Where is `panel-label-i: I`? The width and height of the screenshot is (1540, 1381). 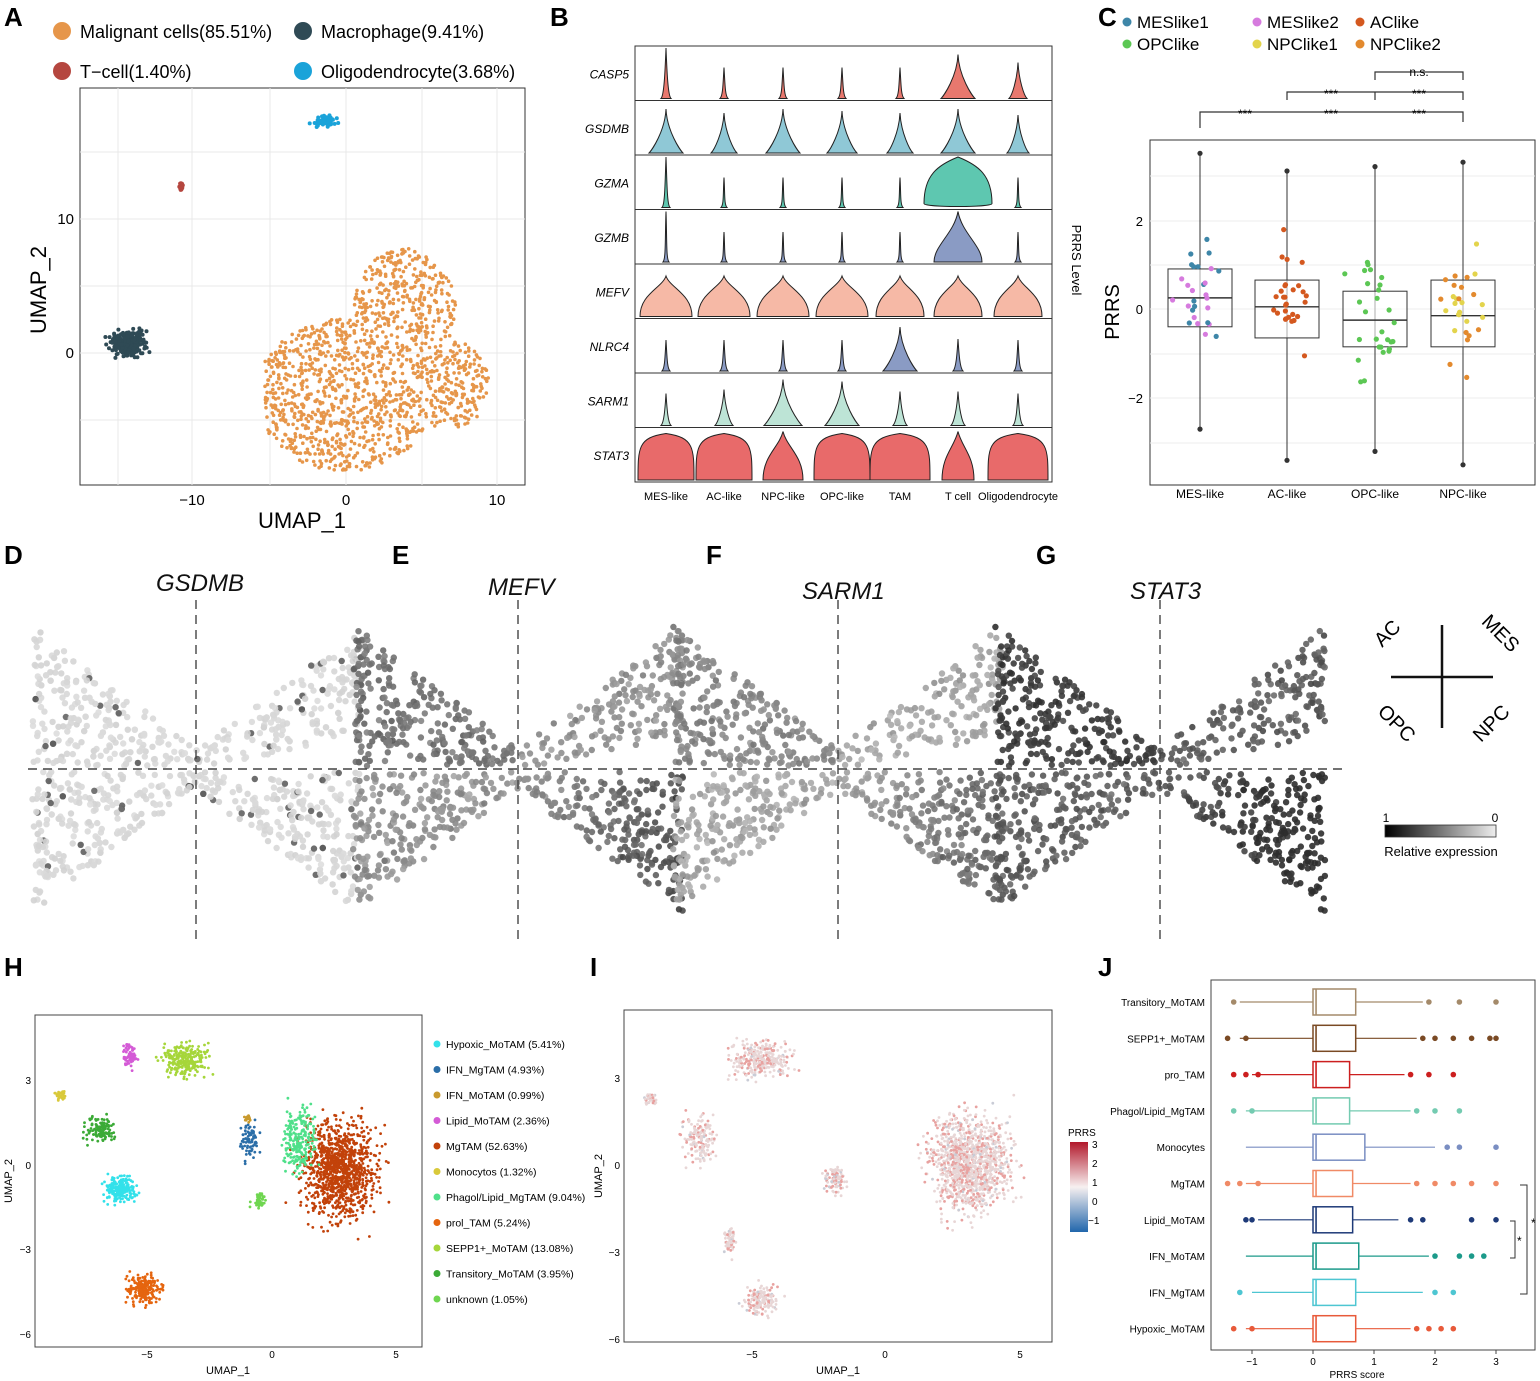
panel-label-i: I is located at coordinates (594, 967).